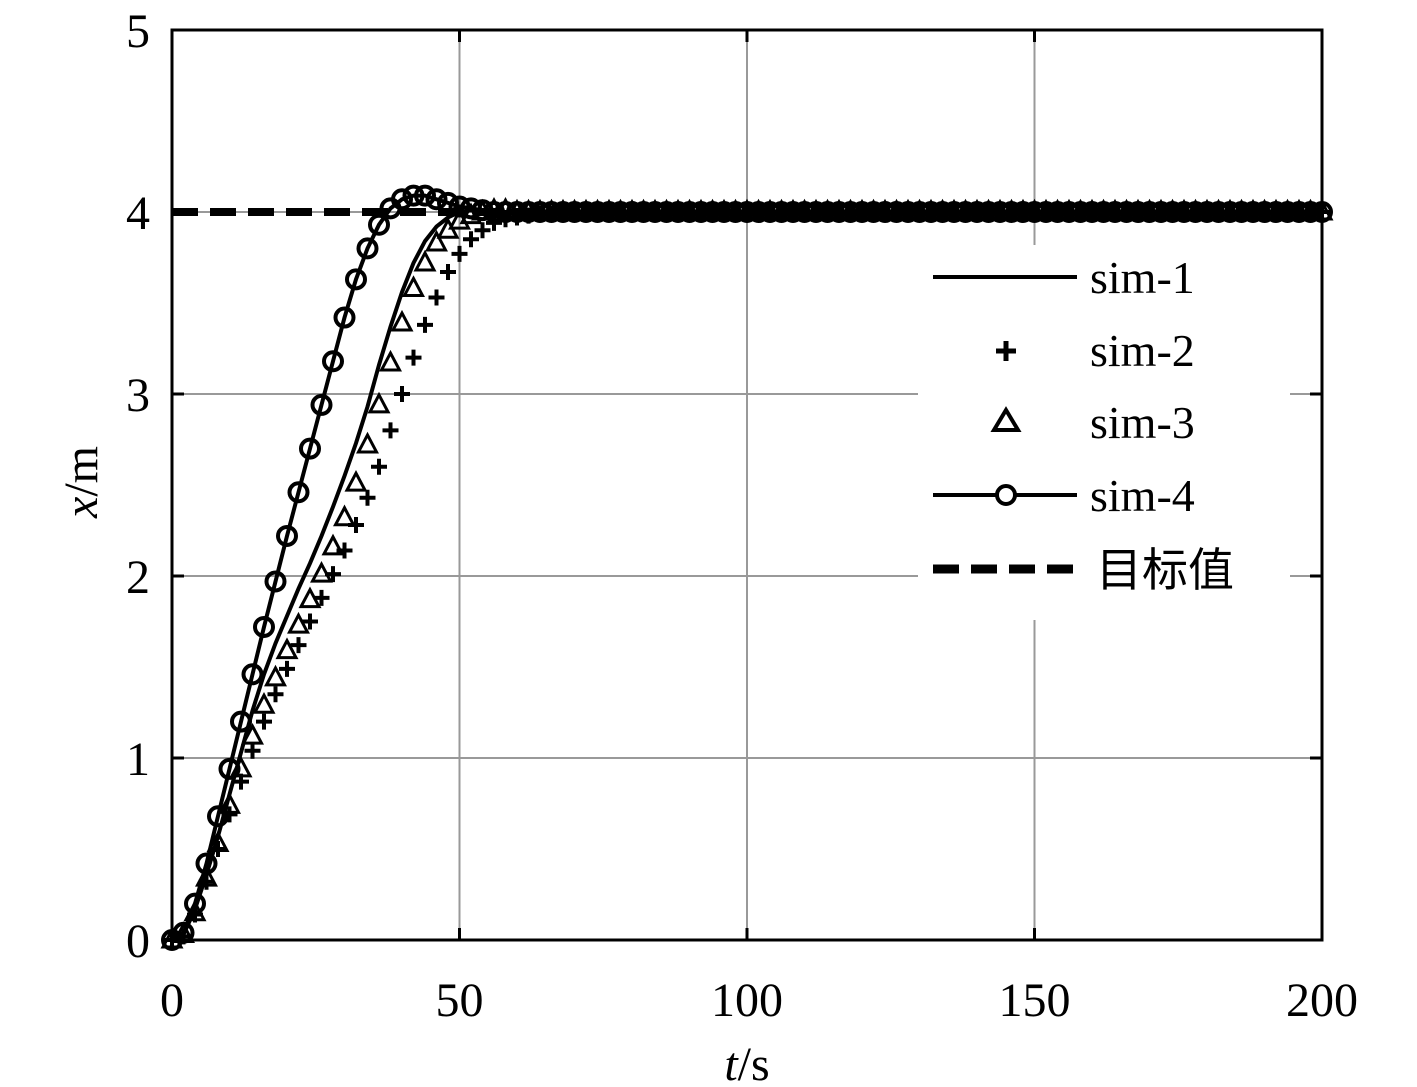  Describe the element at coordinates (460, 1000) in the screenshot. I see `x-tick-label: 50` at that location.